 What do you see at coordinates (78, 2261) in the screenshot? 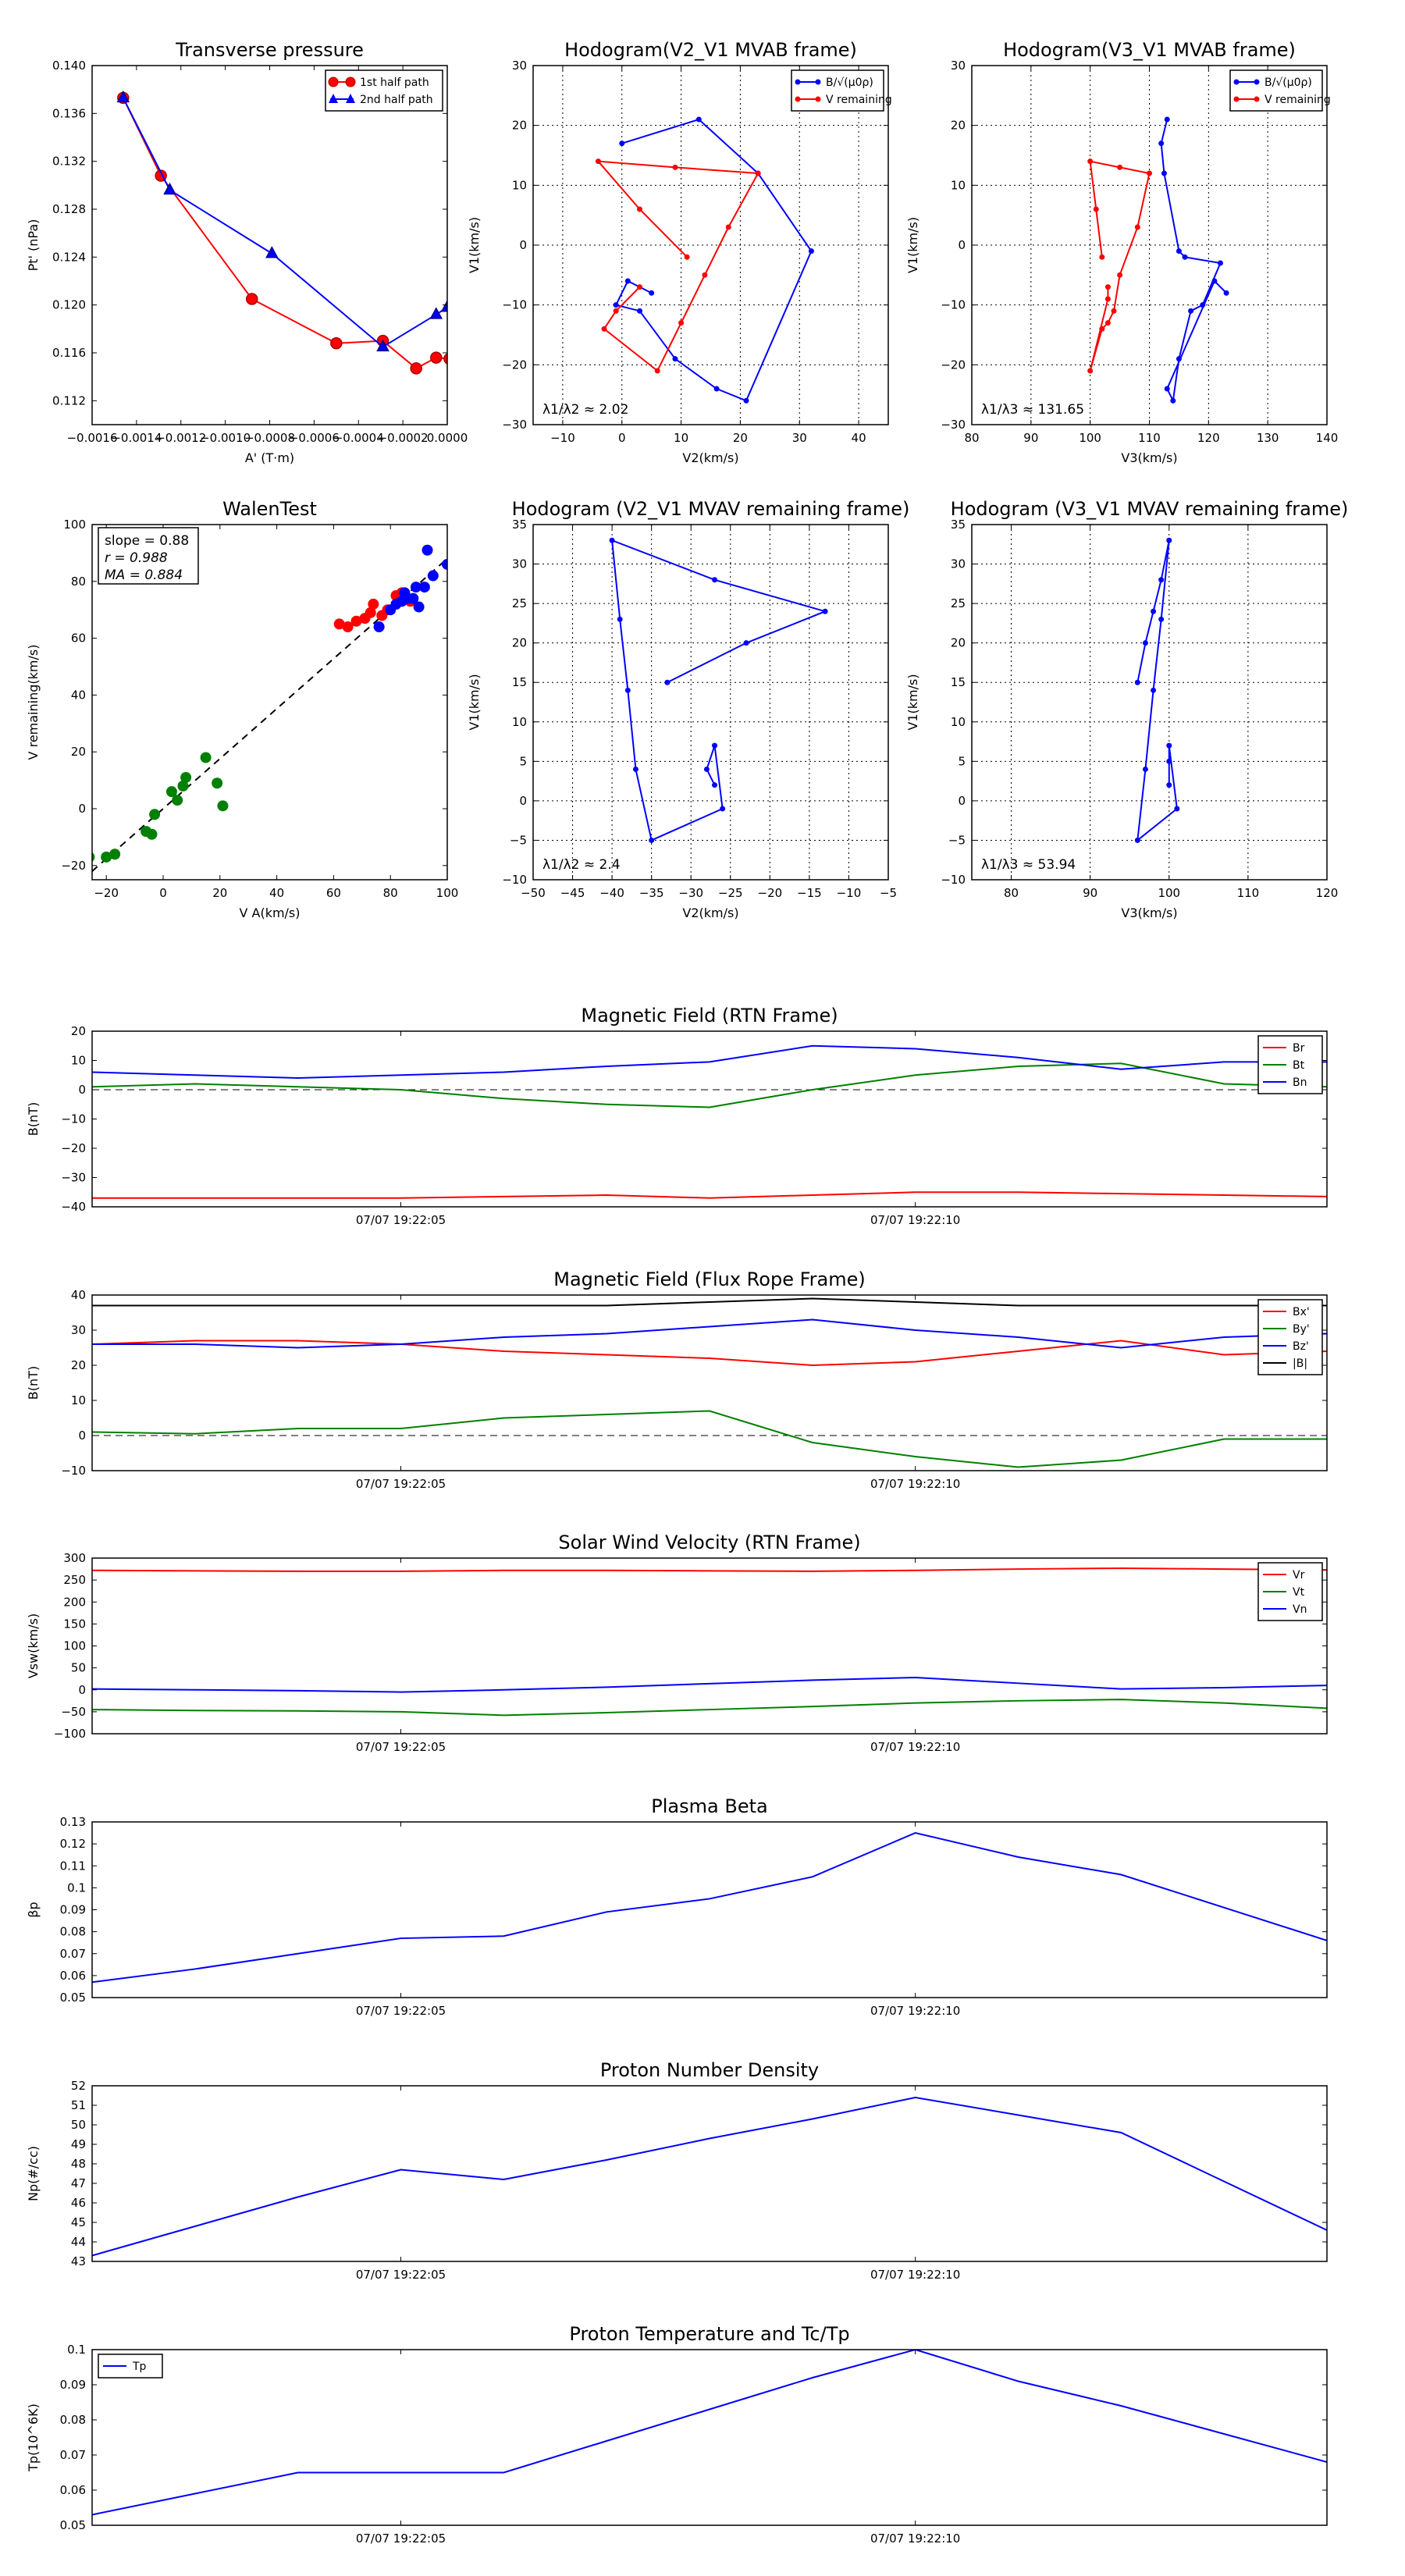
I see `y-tick-label: 43` at bounding box center [78, 2261].